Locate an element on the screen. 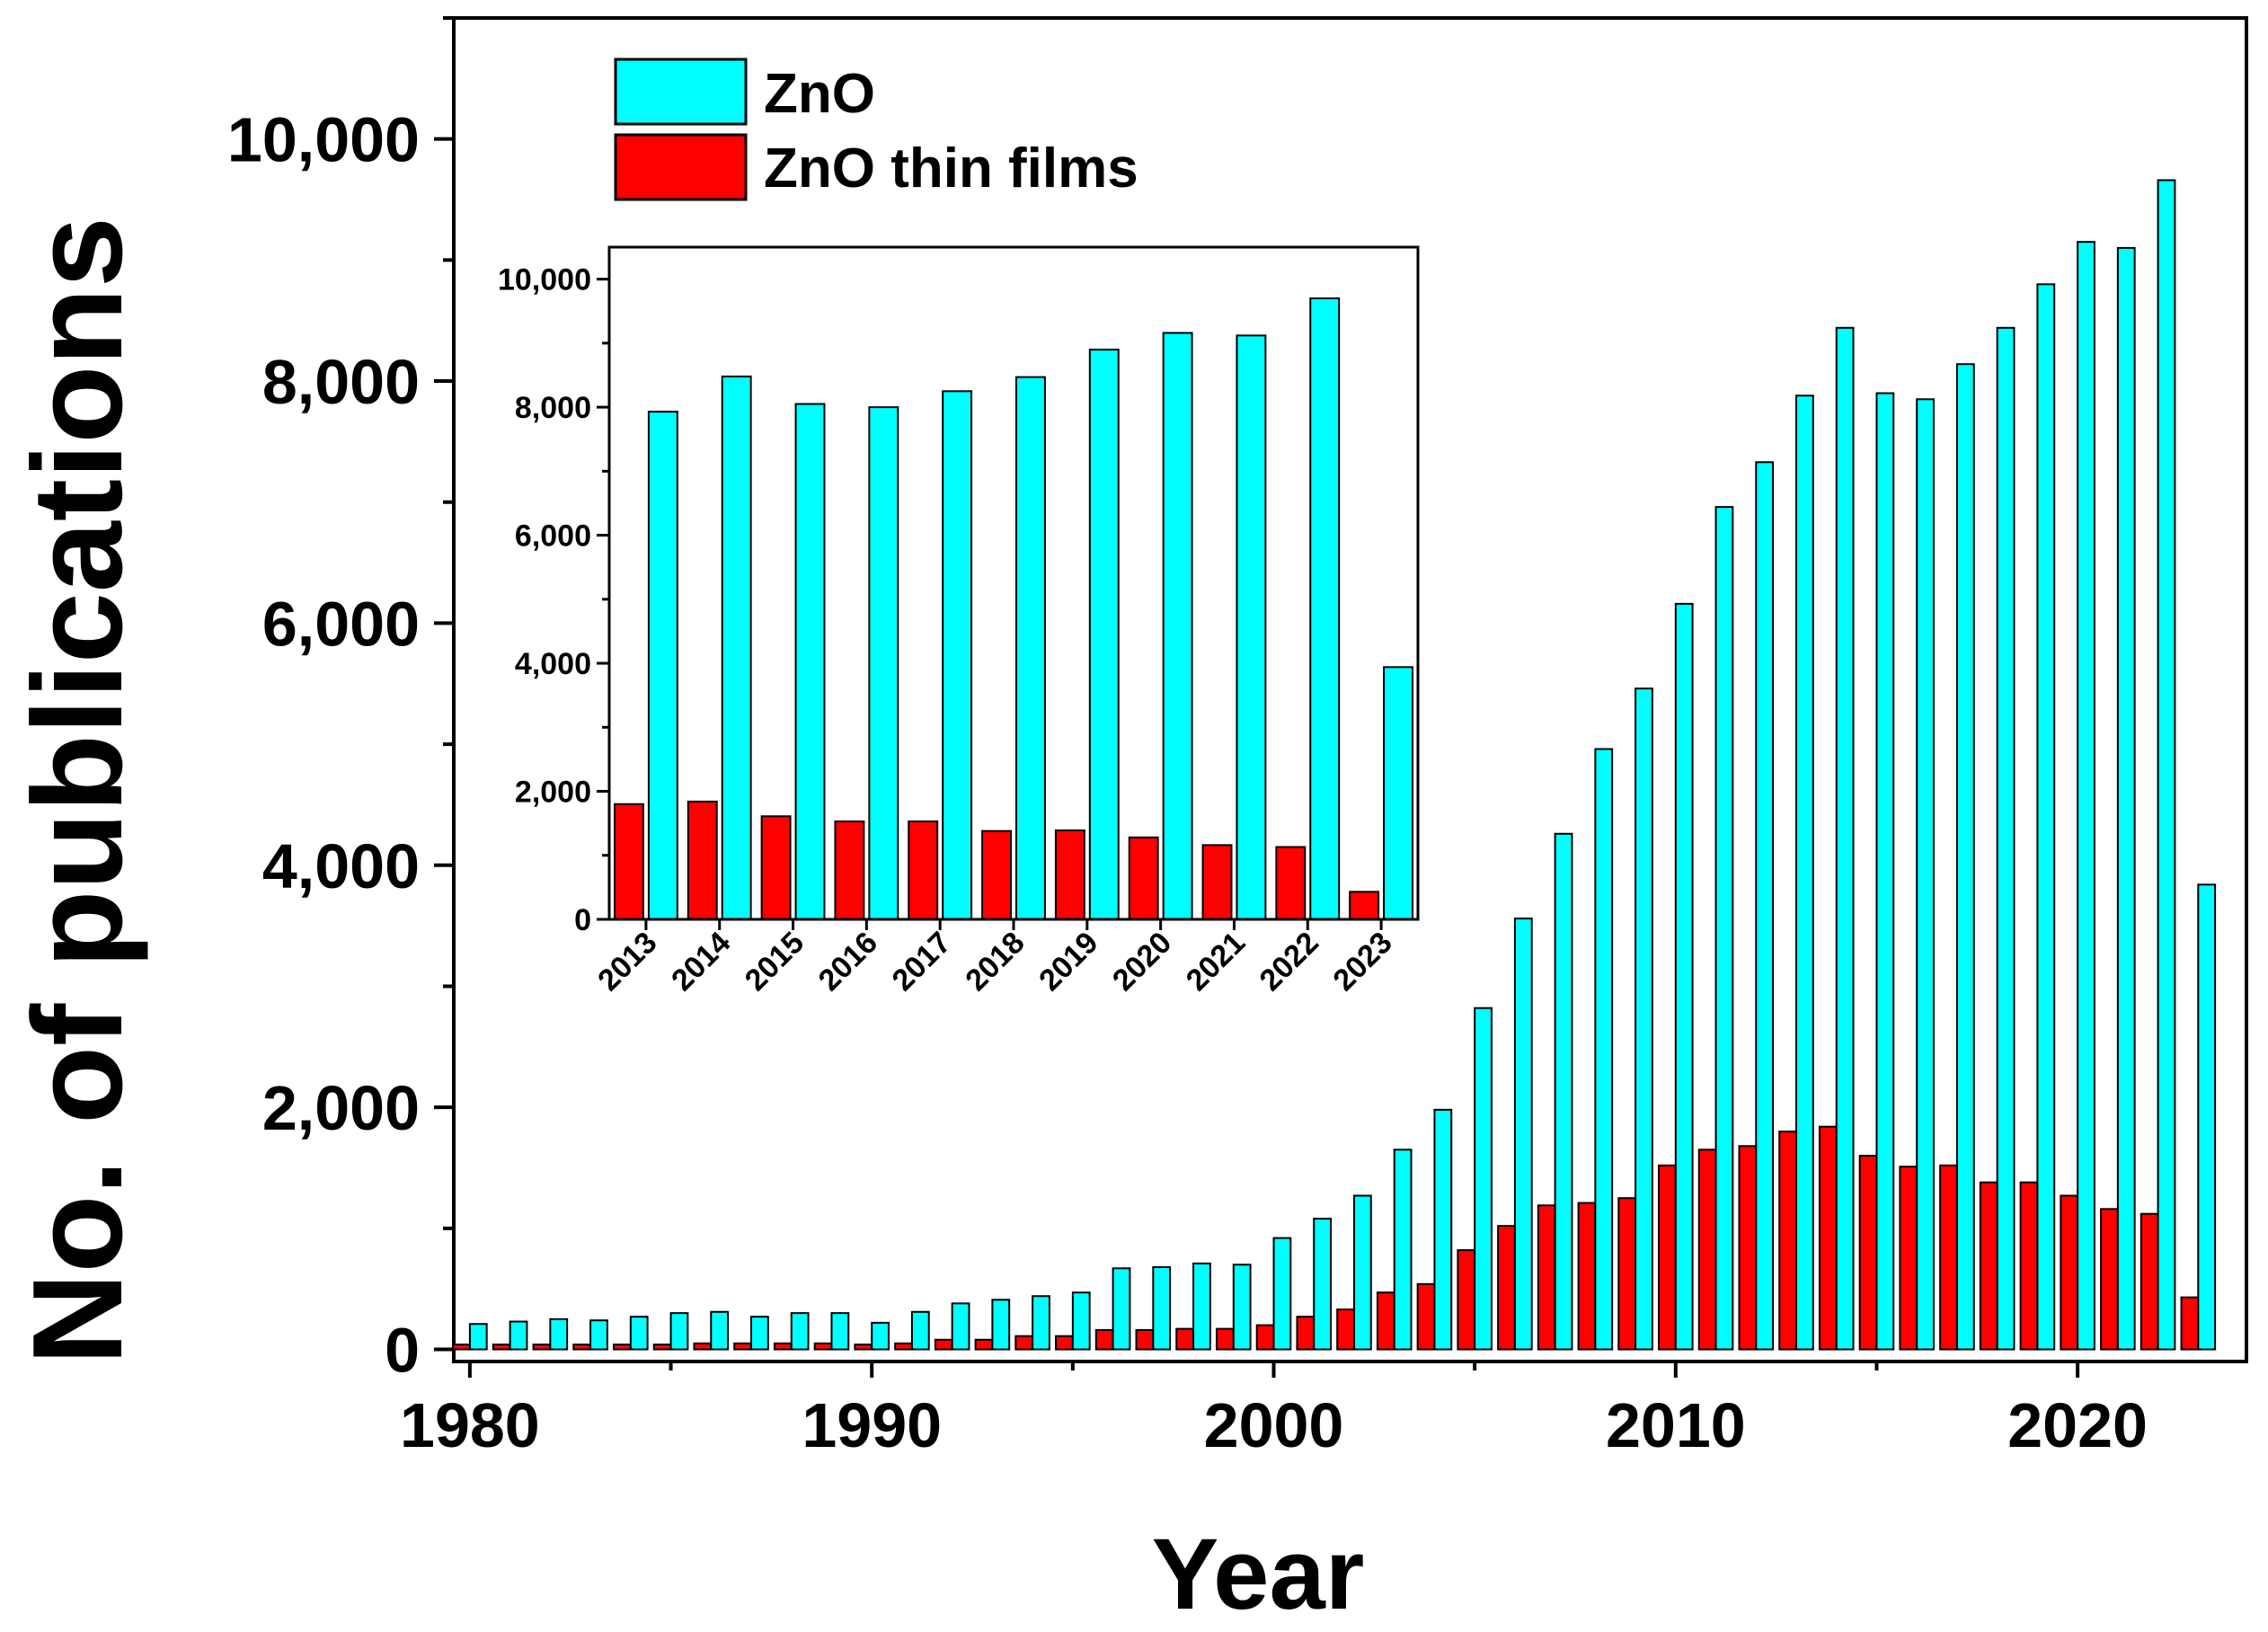  inset-y-tick-label: 10,000 is located at coordinates (544, 280).